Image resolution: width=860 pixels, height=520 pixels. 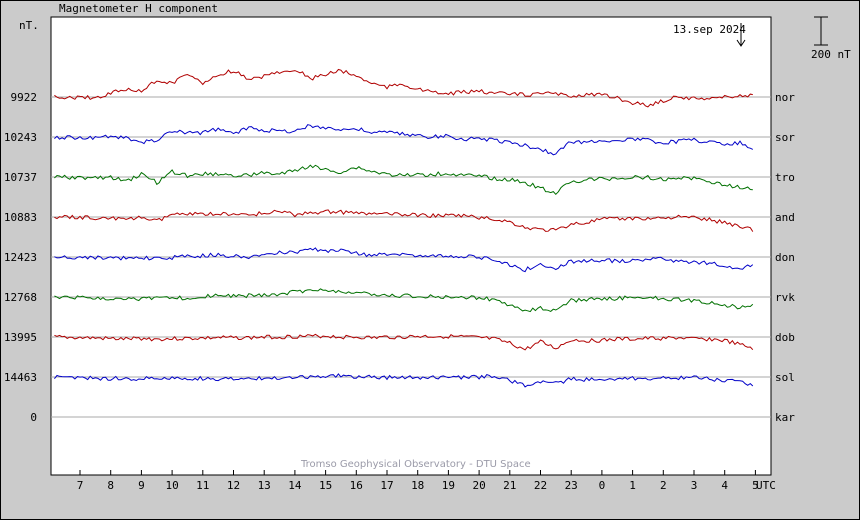 What do you see at coordinates (404, 260) in the screenshot?
I see `series-line-don` at bounding box center [404, 260].